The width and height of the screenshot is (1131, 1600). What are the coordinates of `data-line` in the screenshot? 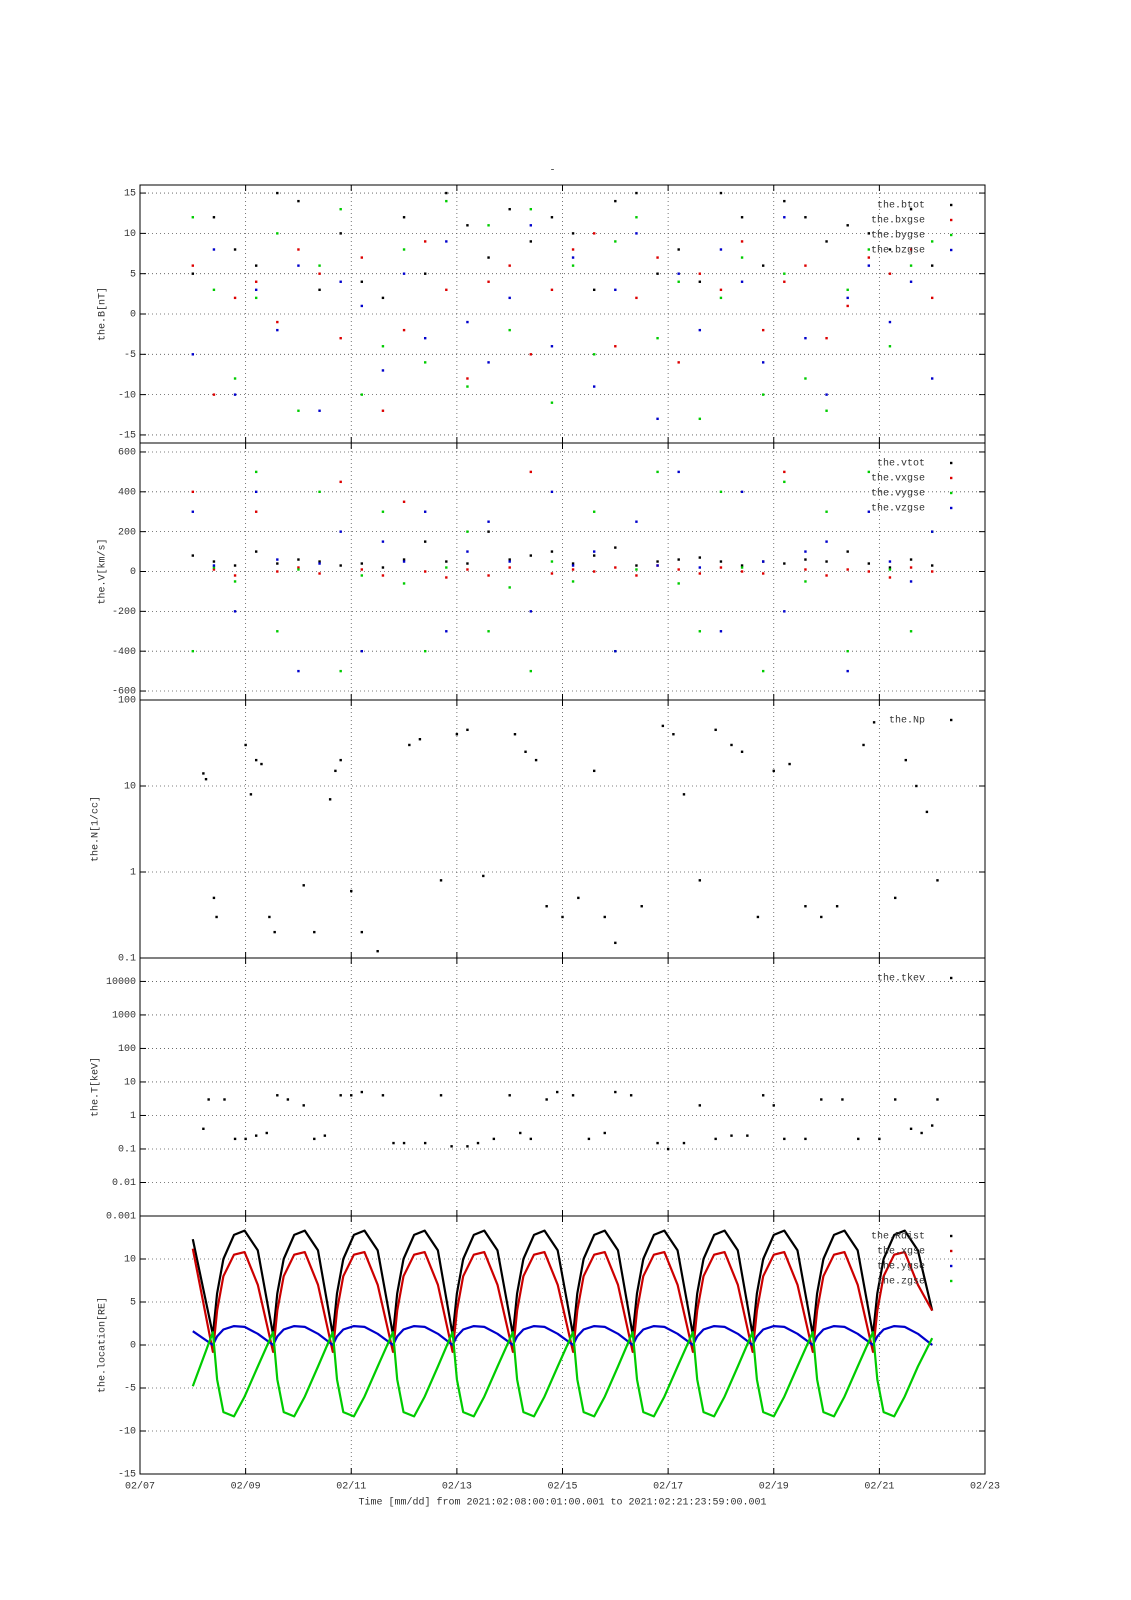 It's located at (562, 1336).